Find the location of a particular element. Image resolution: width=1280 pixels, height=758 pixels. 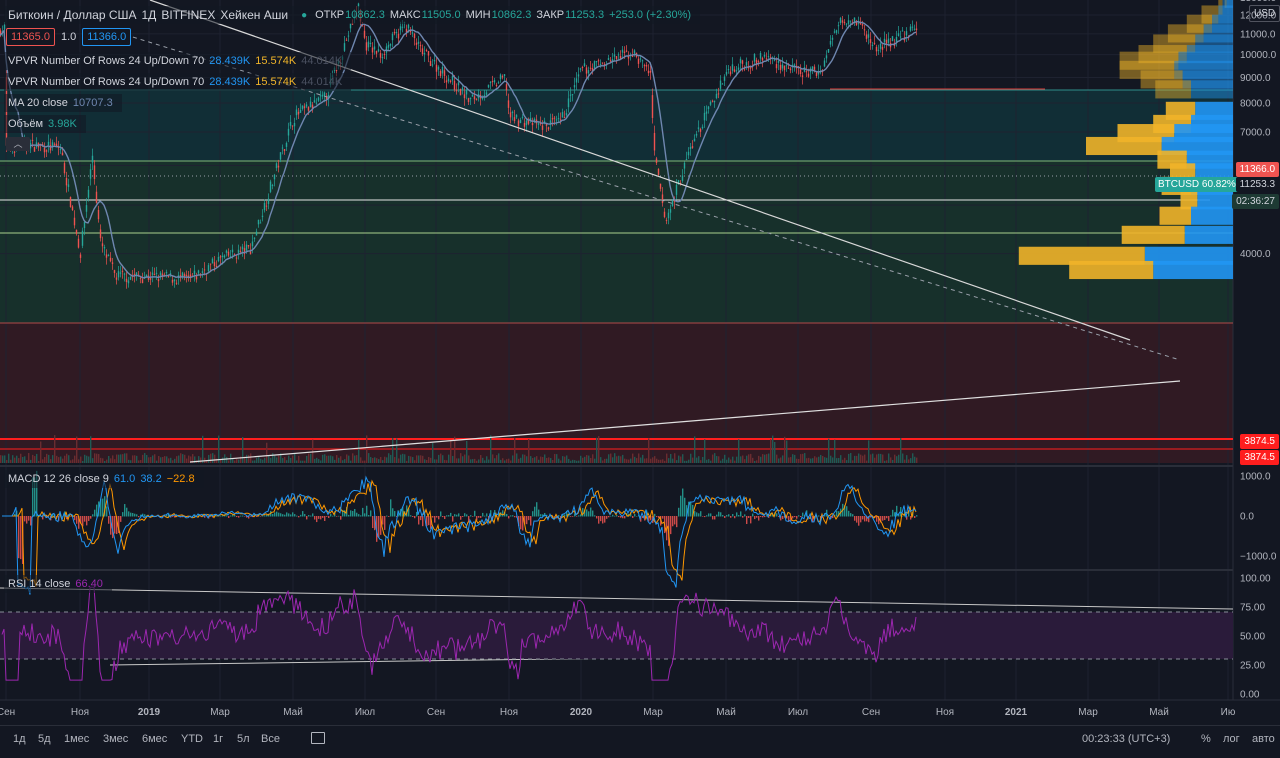

rsi-legend: RSI 14 close 66.40 is located at coordinates (58, 584).